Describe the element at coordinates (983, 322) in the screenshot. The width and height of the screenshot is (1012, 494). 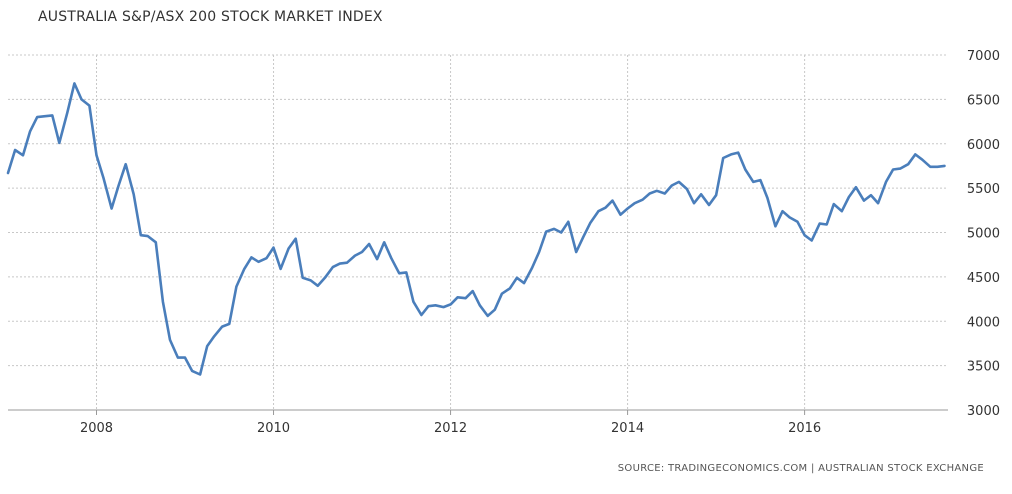
I see `y-tick-label: 4000` at that location.